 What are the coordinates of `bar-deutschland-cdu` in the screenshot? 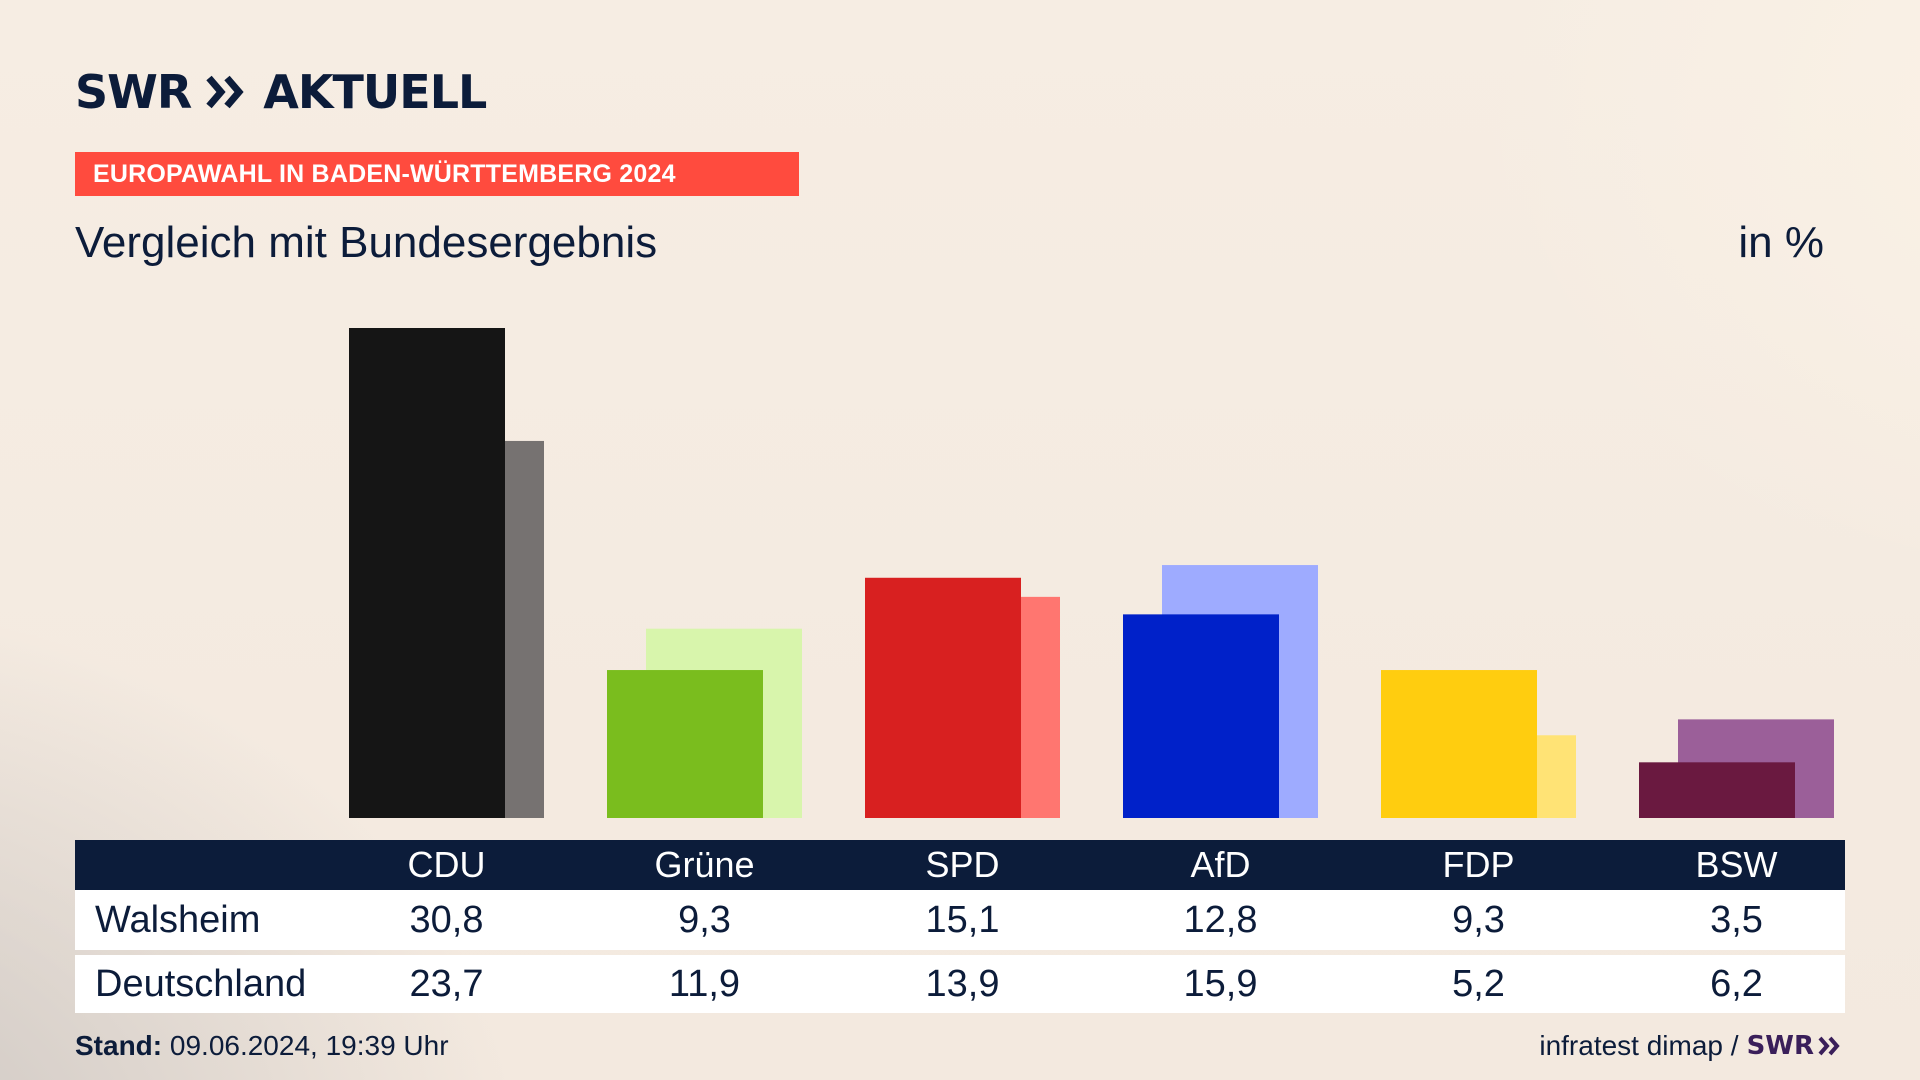 It's located at (466, 629).